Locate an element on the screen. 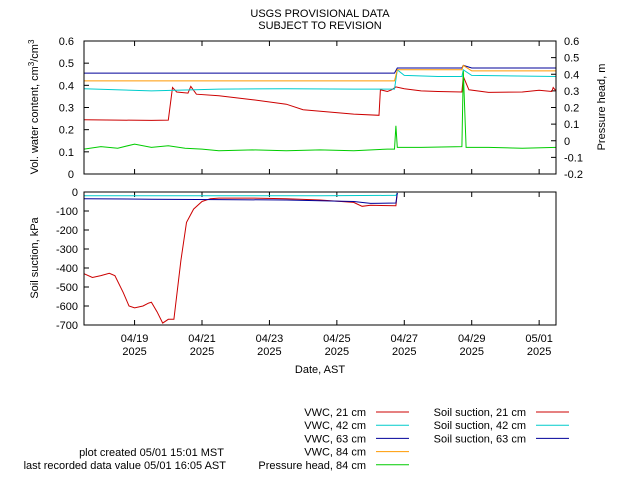  x-axis-label: Date, AST is located at coordinates (320, 370).